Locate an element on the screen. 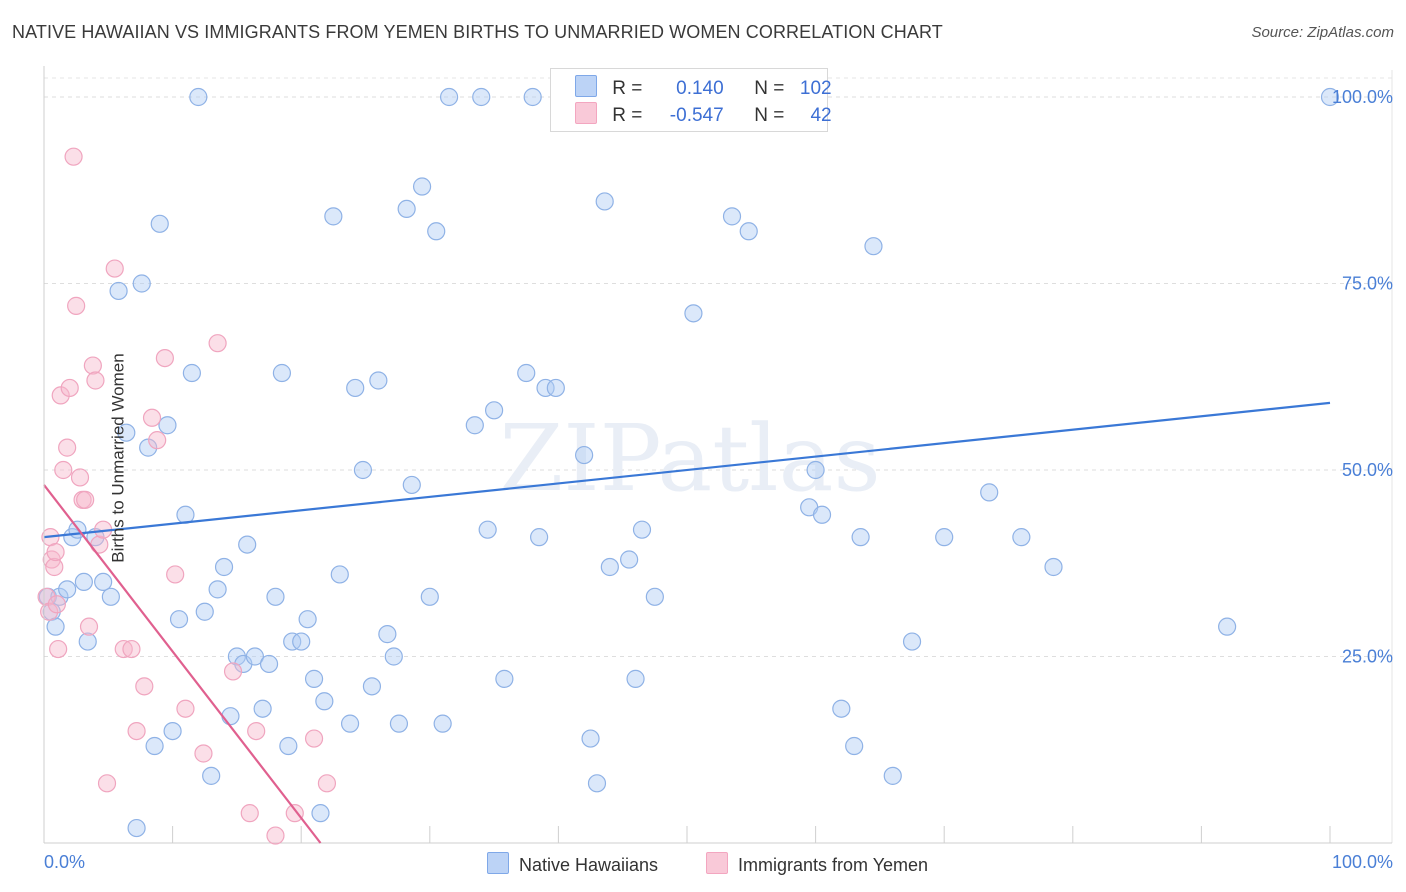 Image resolution: width=1406 pixels, height=892 pixels. x-tick-label-min: 0.0% is located at coordinates (65, 862).